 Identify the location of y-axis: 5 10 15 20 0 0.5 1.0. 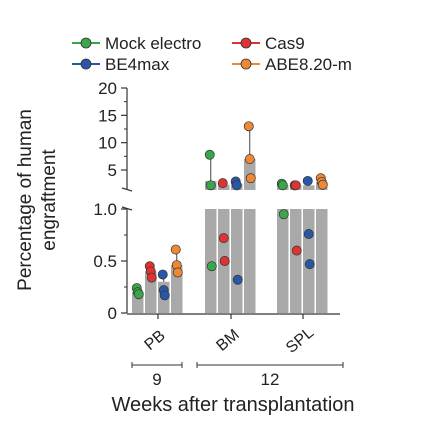
(113, 201).